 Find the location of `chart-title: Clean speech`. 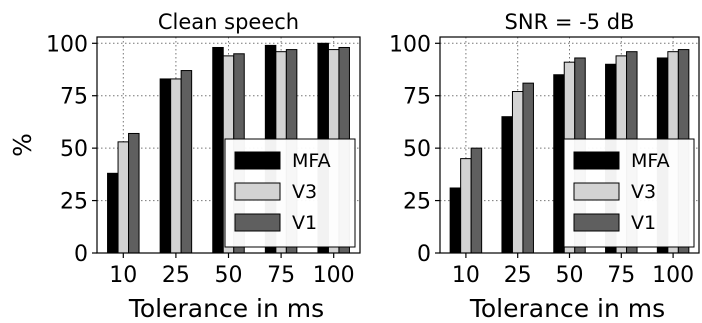

chart-title: Clean speech is located at coordinates (228, 22).